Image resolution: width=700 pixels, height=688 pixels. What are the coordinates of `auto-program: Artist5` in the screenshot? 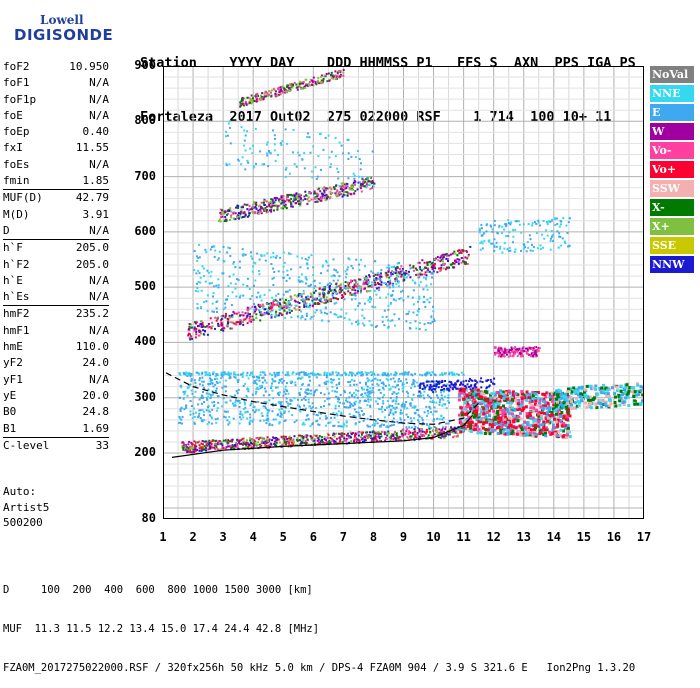 It's located at (26, 508).